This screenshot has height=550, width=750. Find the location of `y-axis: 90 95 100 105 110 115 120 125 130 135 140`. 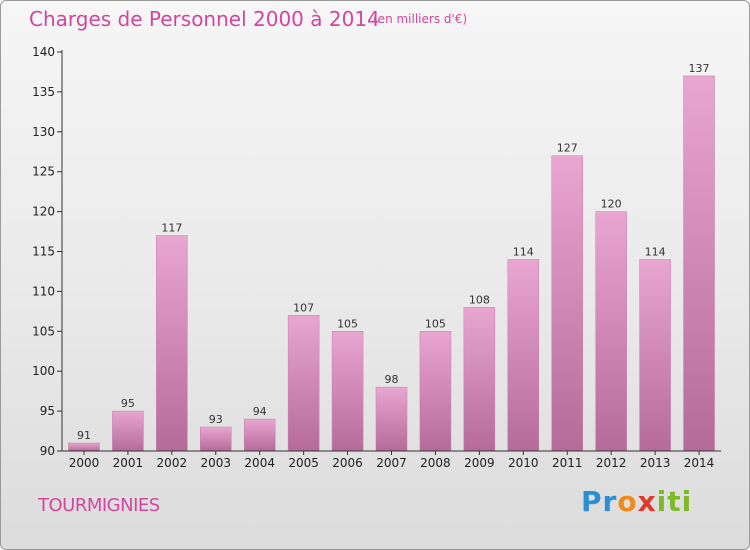

y-axis: 90 95 100 105 110 115 120 125 130 135 140 is located at coordinates (47, 251).